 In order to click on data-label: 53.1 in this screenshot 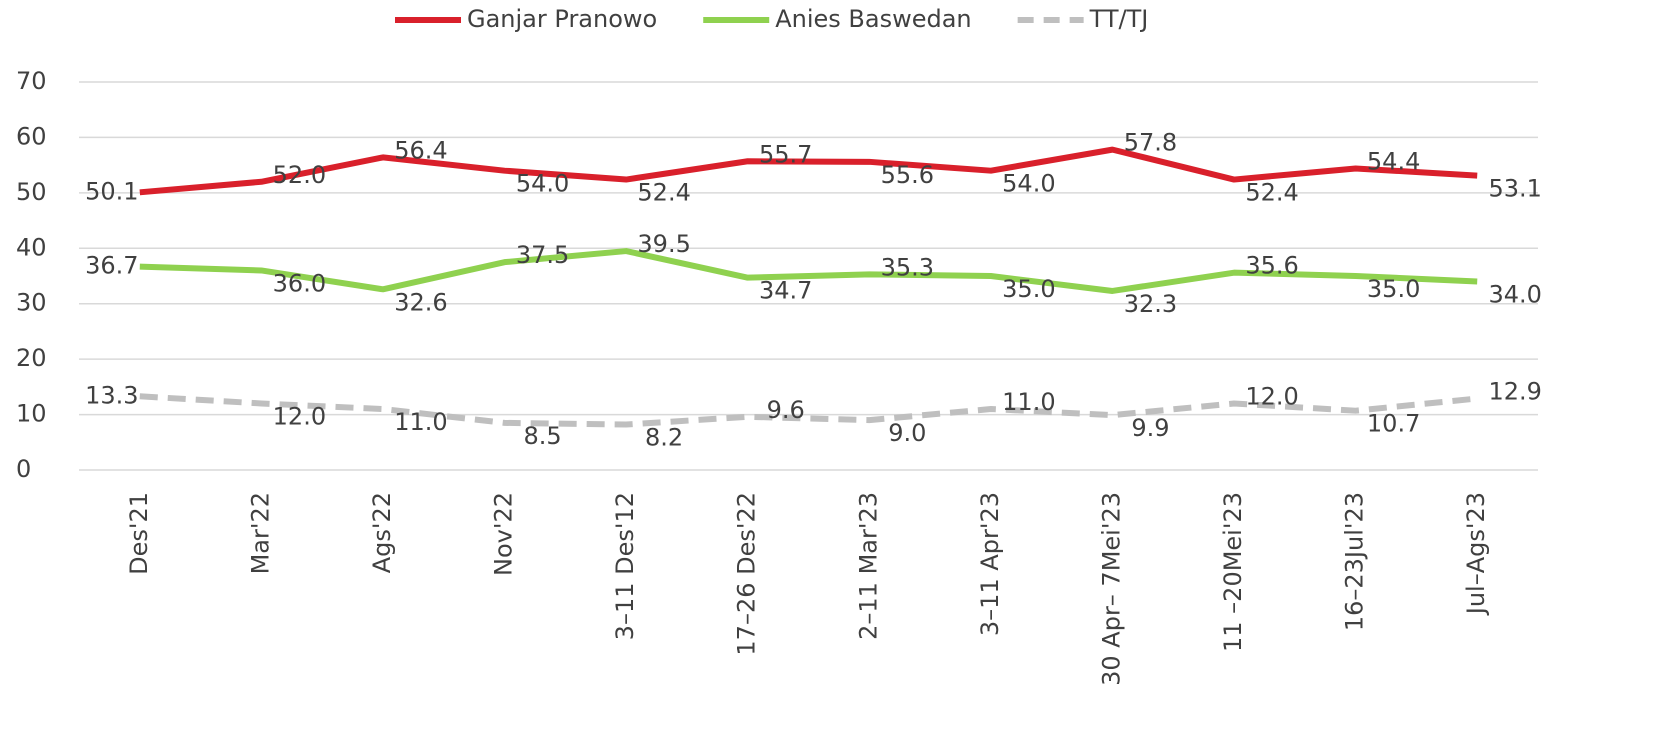, I will do `click(1514, 189)`.